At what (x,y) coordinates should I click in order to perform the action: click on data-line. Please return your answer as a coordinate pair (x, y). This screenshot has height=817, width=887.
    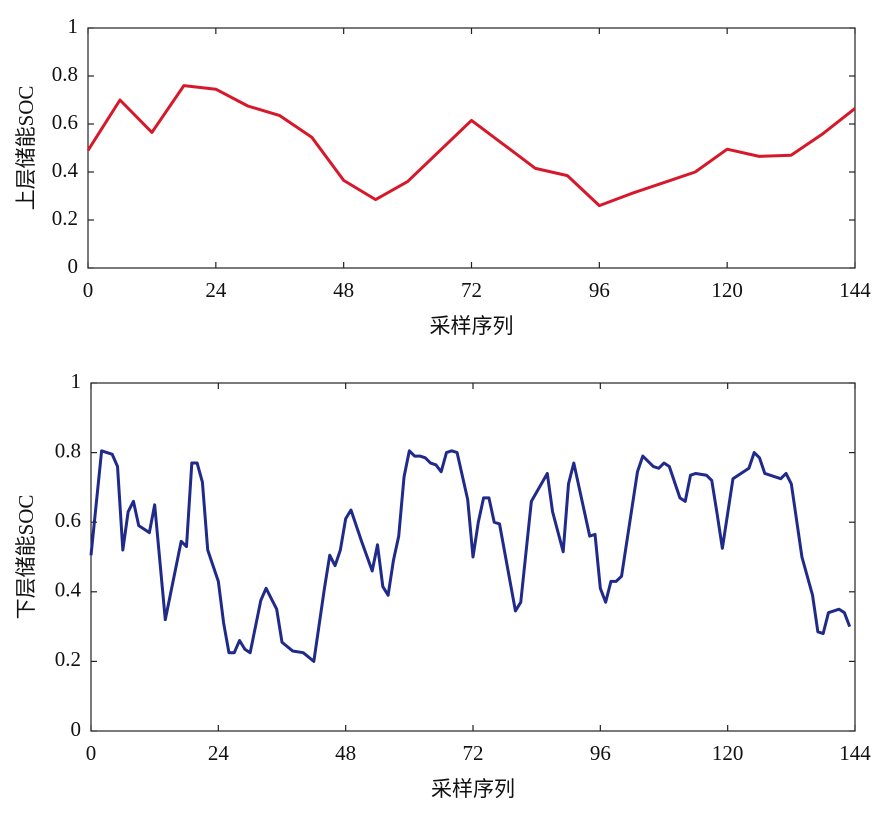
    Looking at the image, I should click on (471, 146).